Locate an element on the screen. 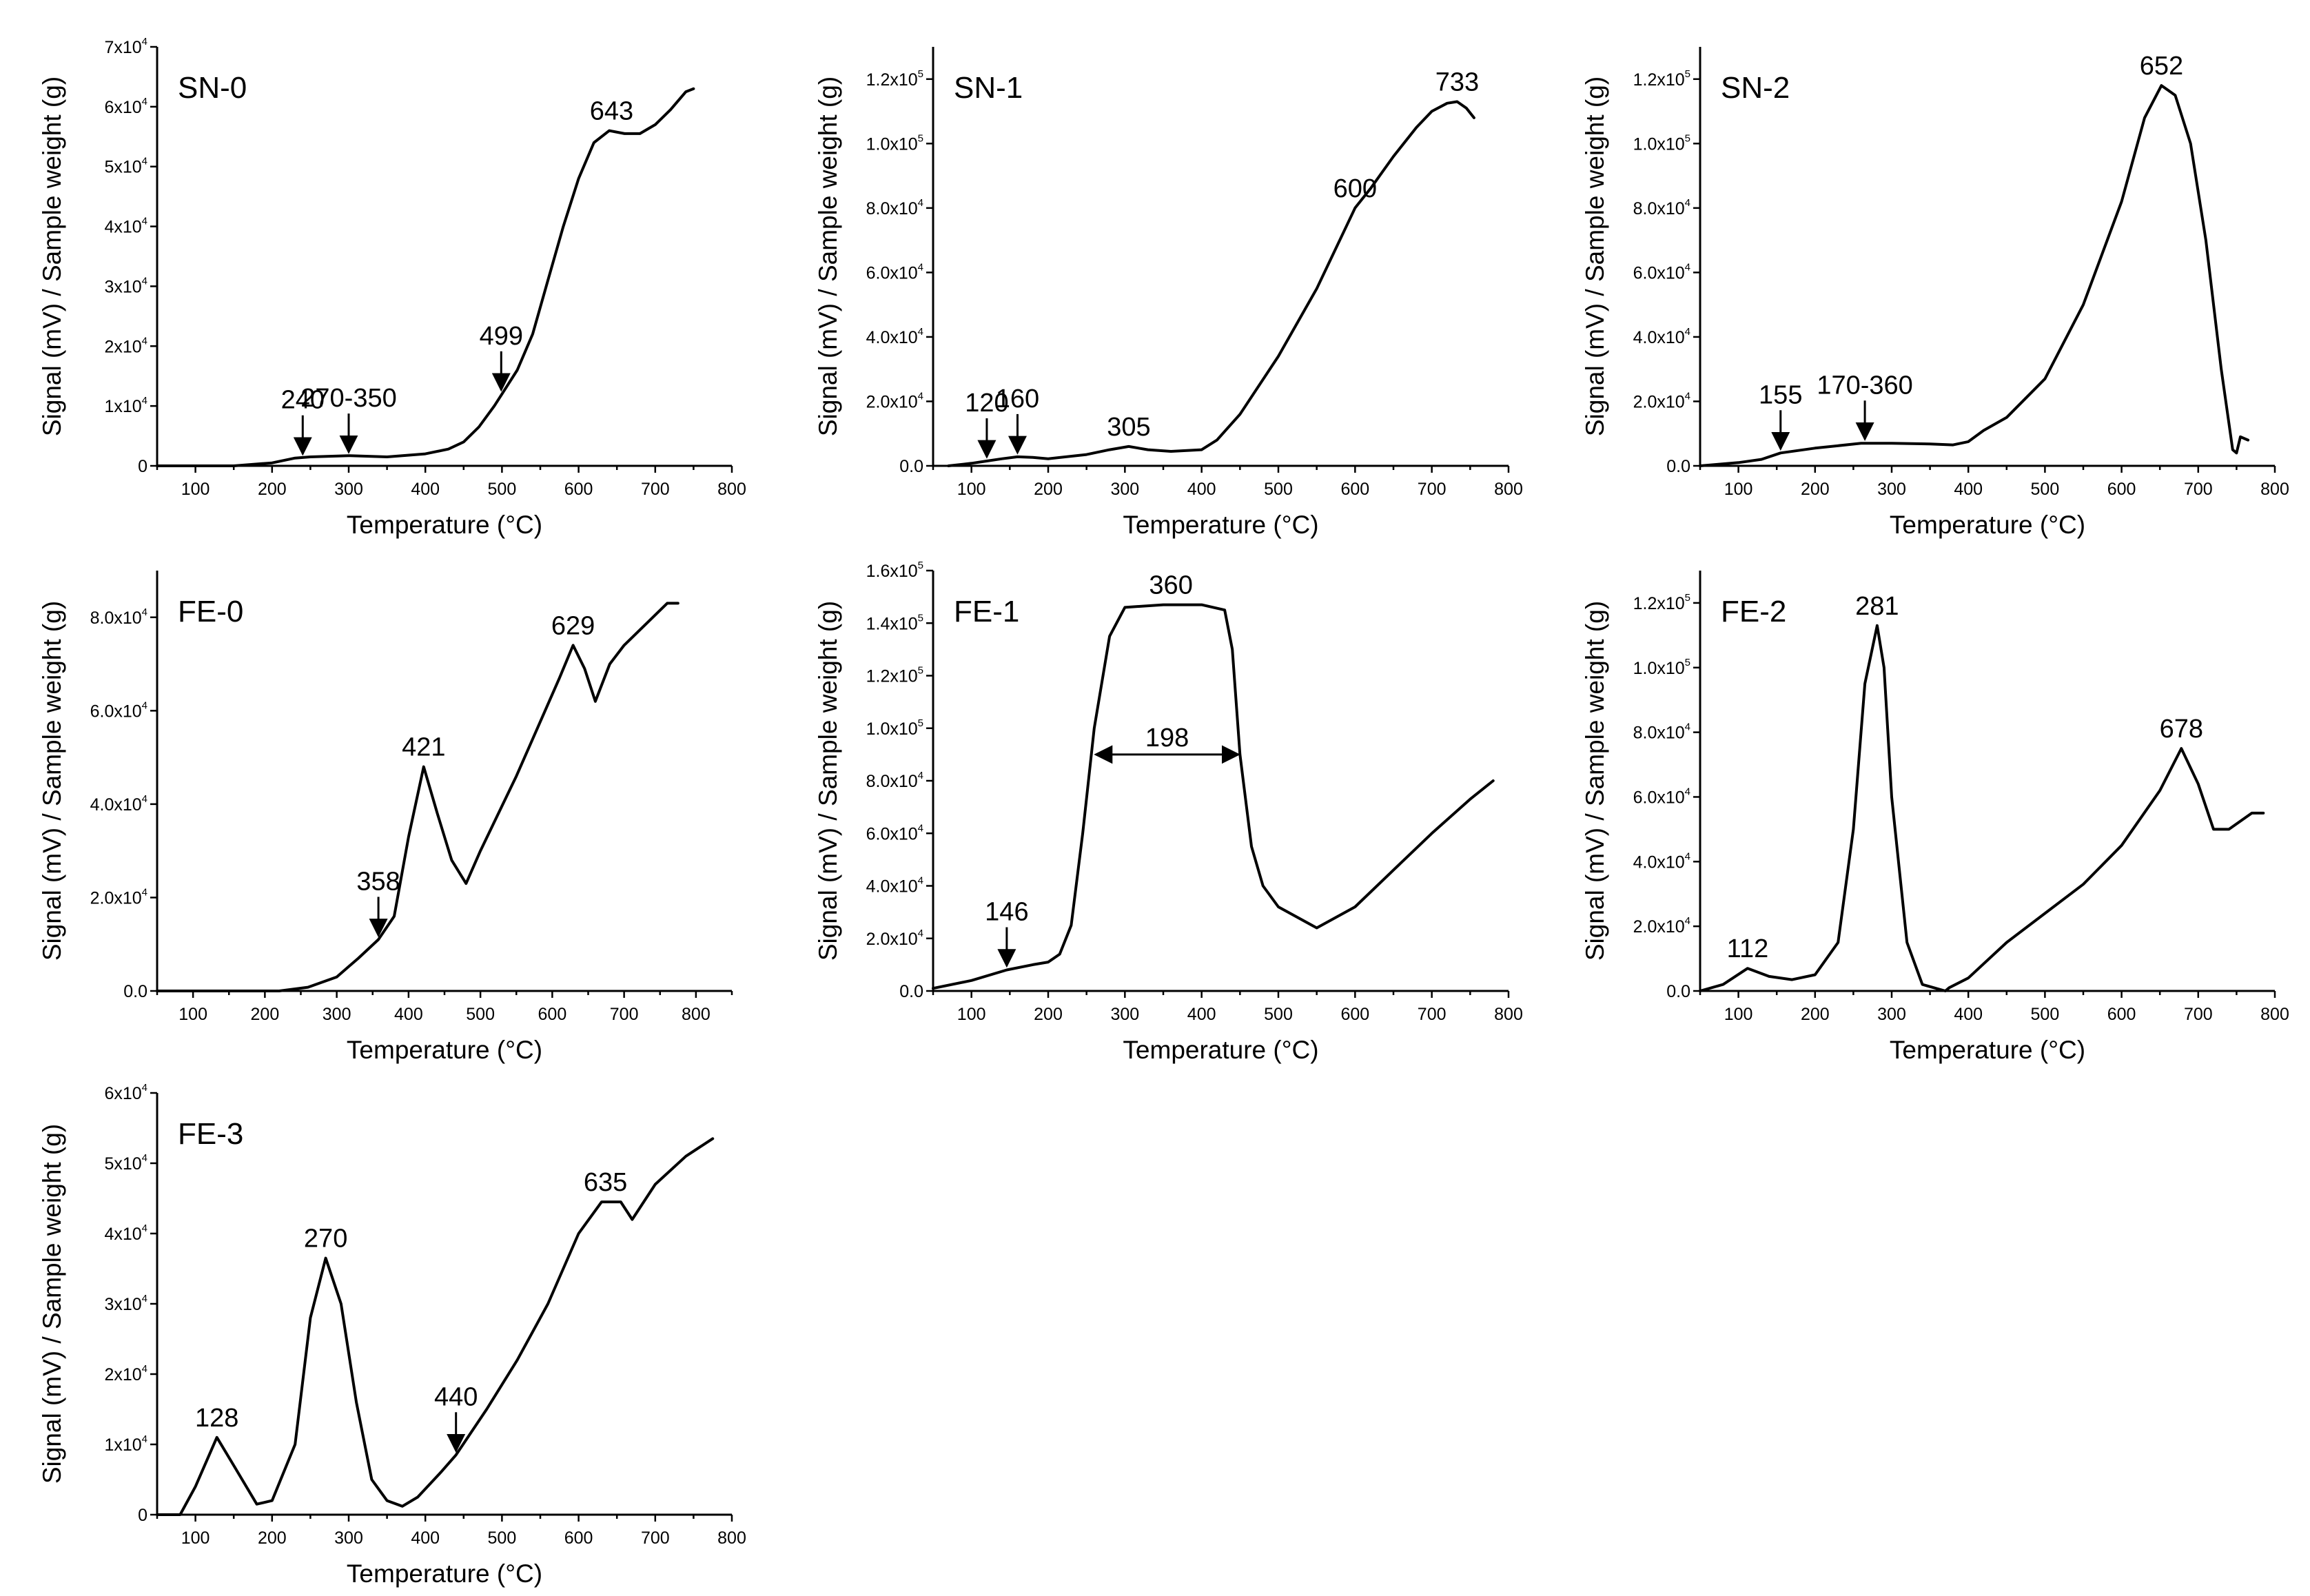 Image resolution: width=2310 pixels, height=1596 pixels. annotation-label: 421 is located at coordinates (423, 747).